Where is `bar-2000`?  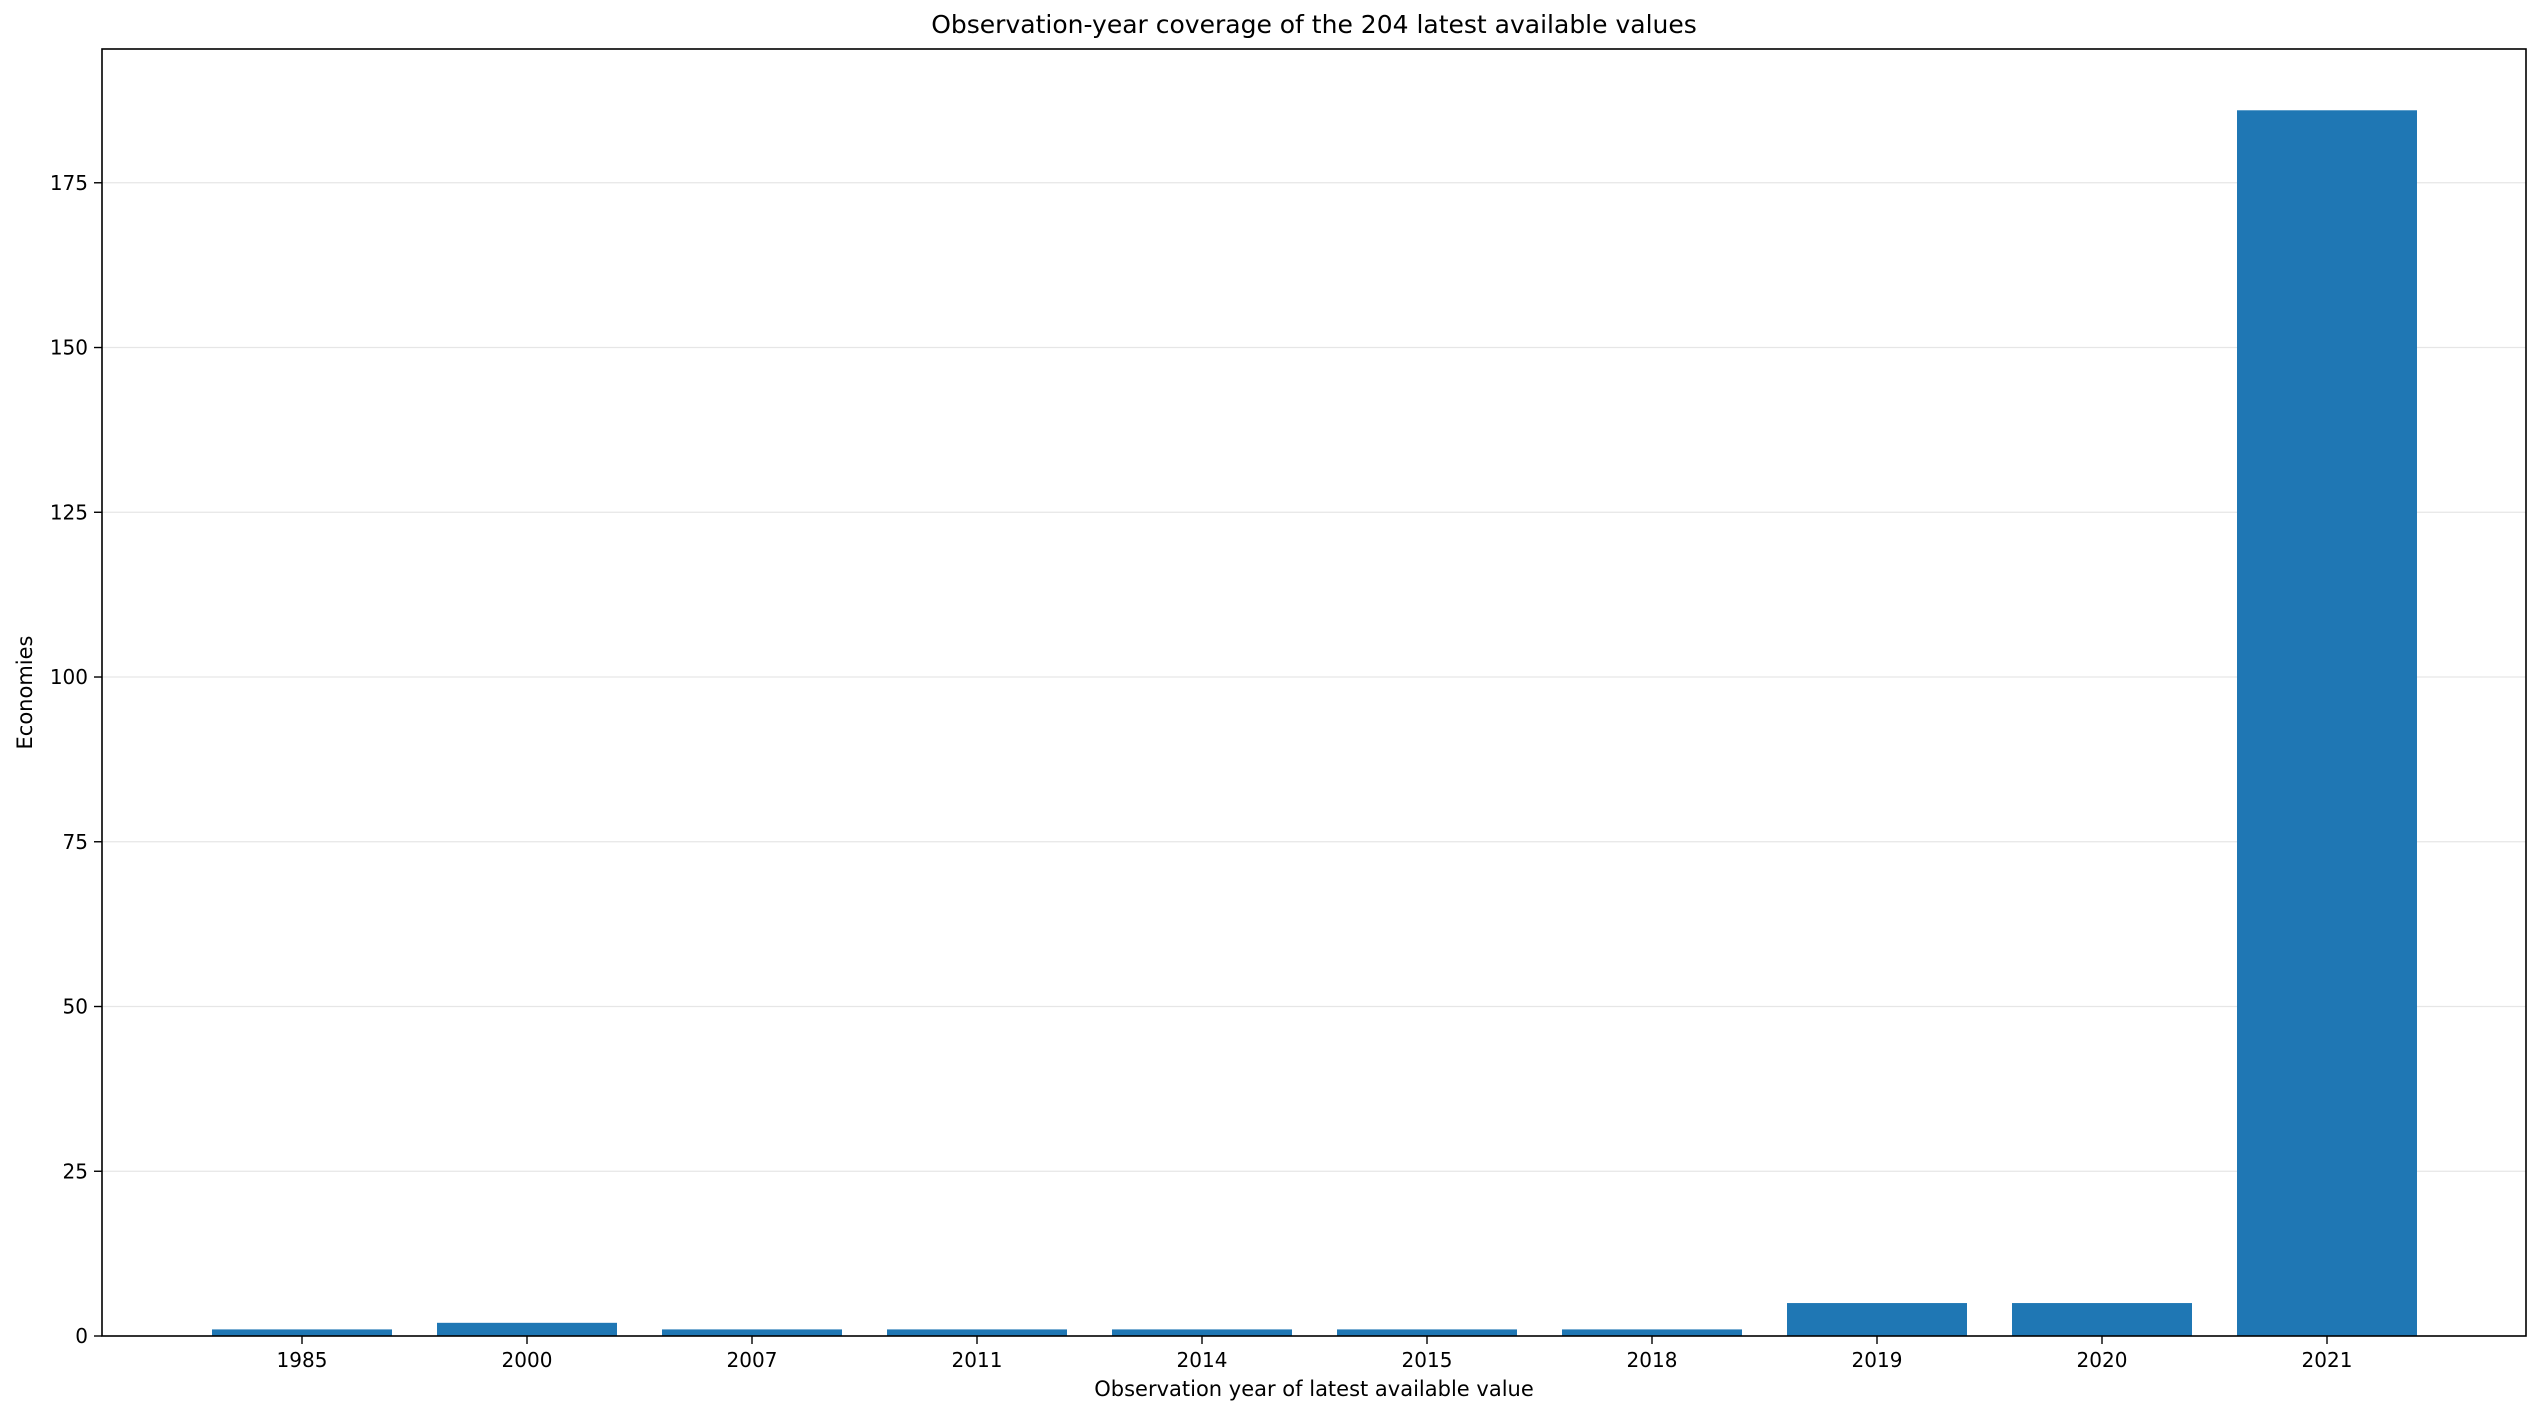
bar-2000 is located at coordinates (527, 1329).